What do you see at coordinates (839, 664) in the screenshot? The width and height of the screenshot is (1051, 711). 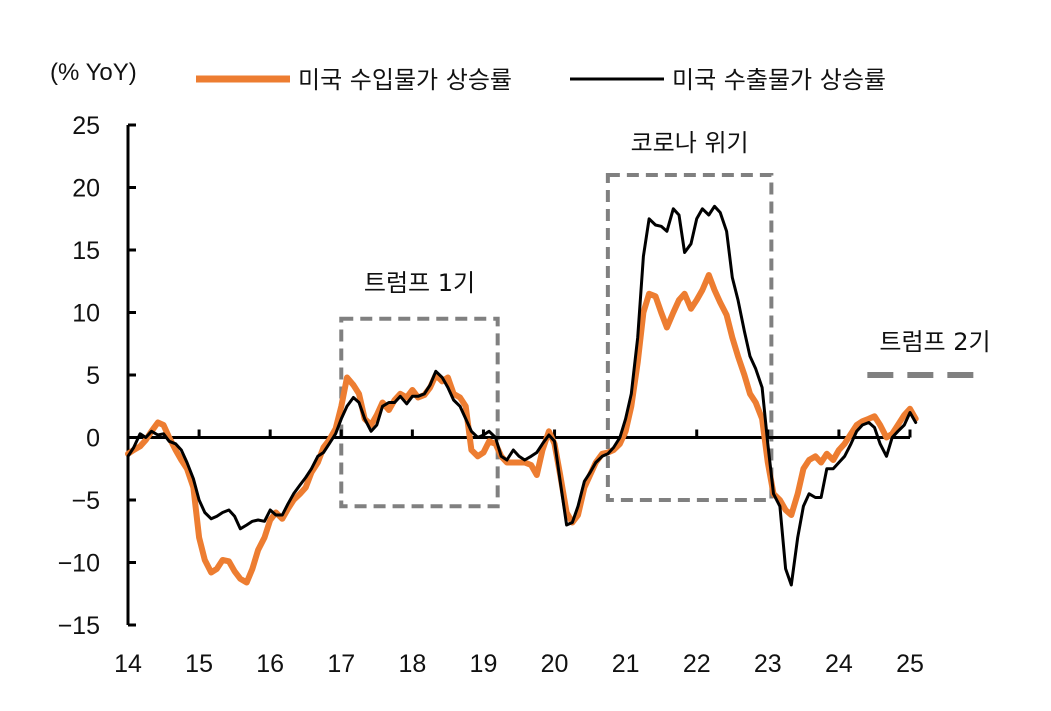 I see `x-tick-label: 24` at bounding box center [839, 664].